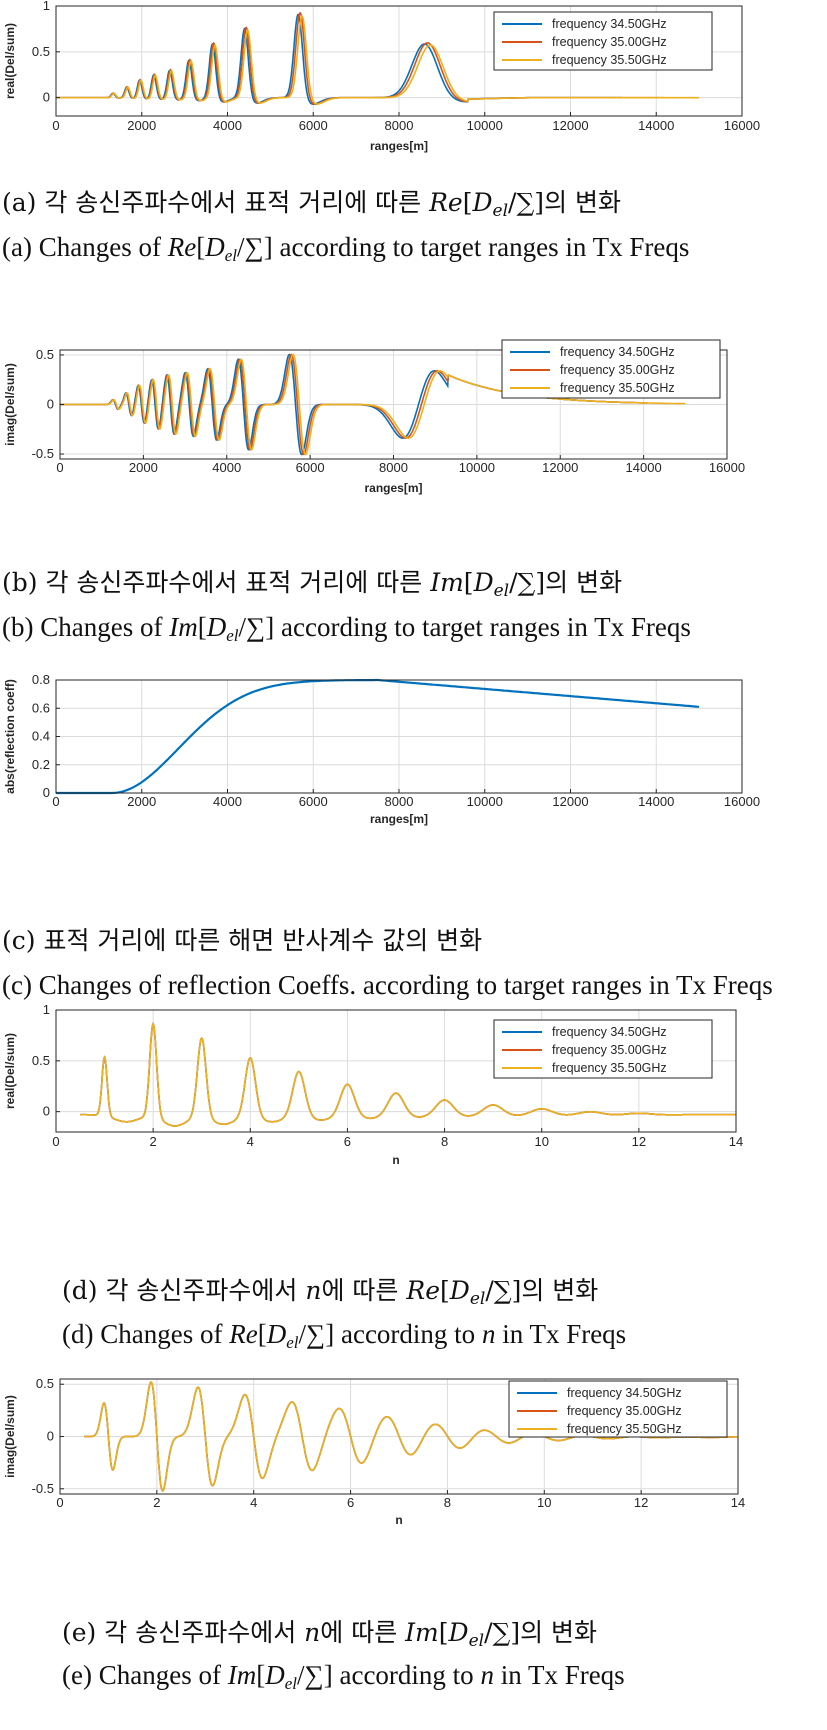 Image resolution: width=827 pixels, height=1730 pixels. What do you see at coordinates (396, 1071) in the screenshot?
I see `axes-box` at bounding box center [396, 1071].